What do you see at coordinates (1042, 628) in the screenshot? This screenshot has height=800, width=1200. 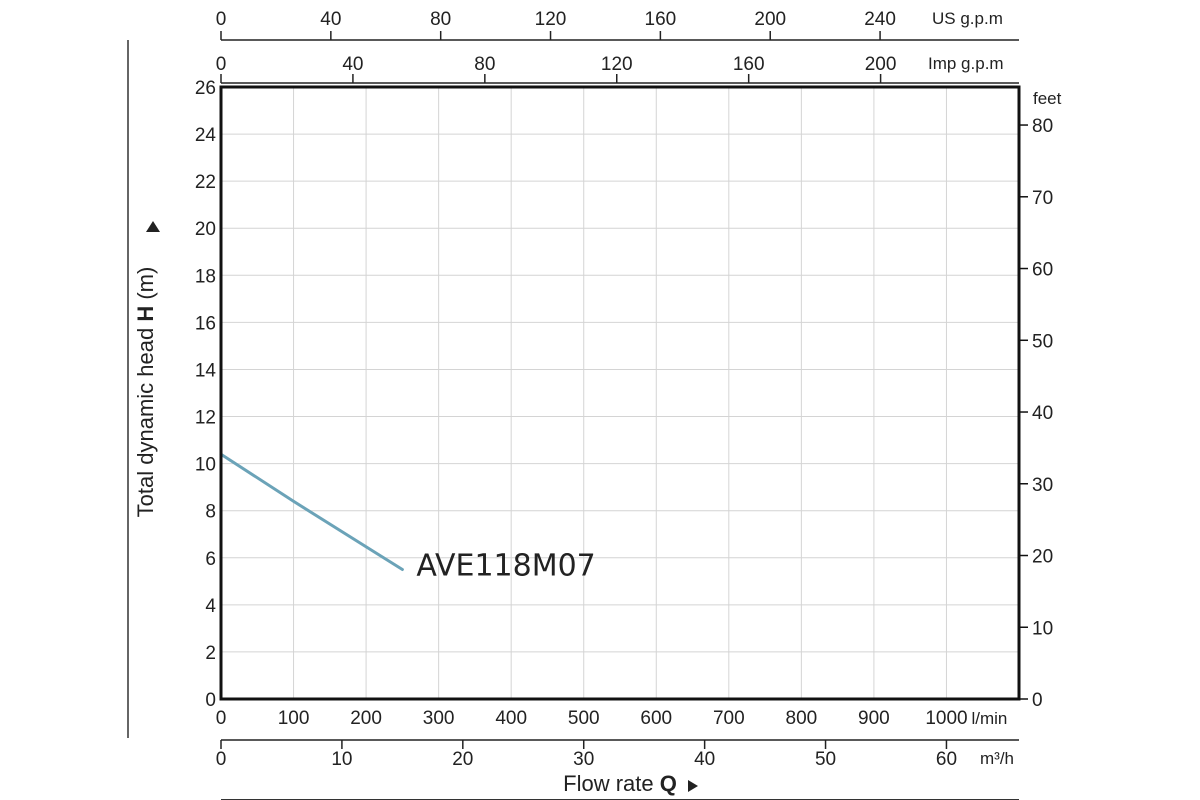 I see `feet-tick-label: 10` at bounding box center [1042, 628].